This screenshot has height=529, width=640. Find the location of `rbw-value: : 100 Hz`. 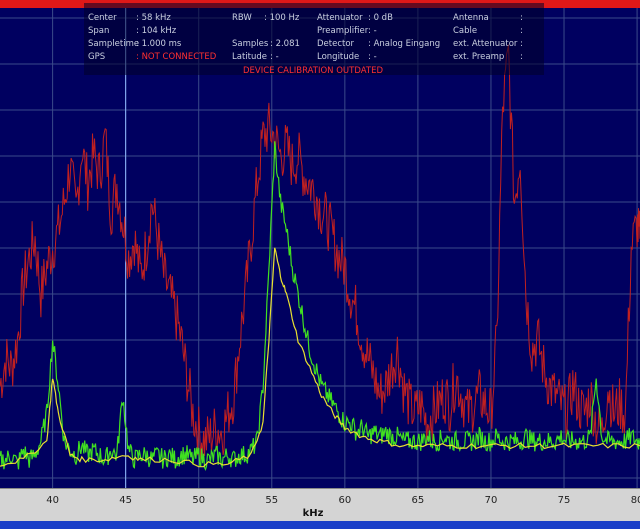

rbw-value: : 100 Hz is located at coordinates (282, 18).